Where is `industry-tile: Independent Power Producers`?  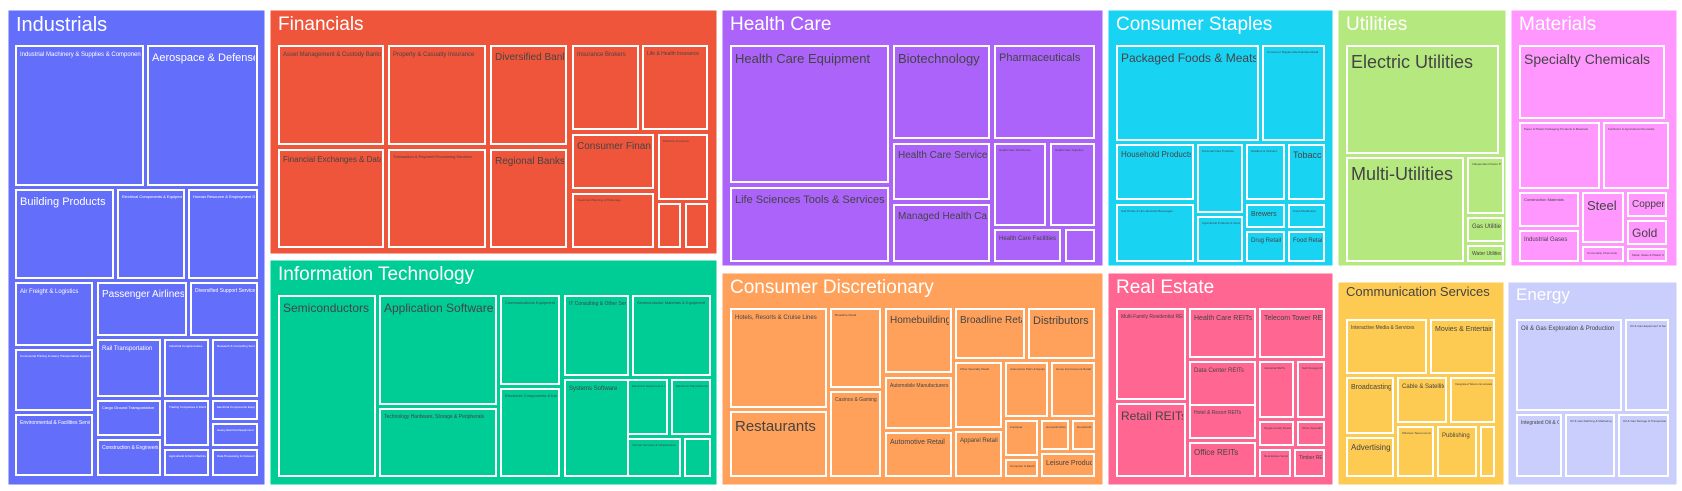
industry-tile: Independent Power Producers is located at coordinates (1490, 185).